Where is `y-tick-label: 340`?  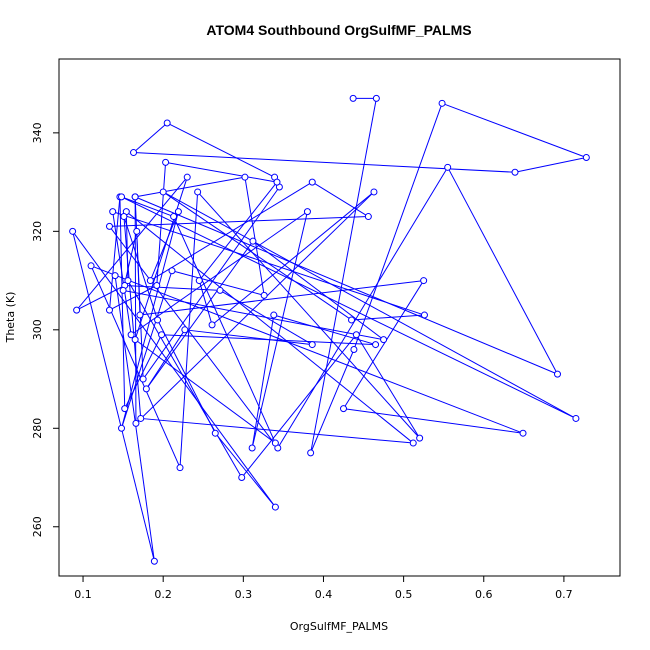
y-tick-label: 340 is located at coordinates (37, 132).